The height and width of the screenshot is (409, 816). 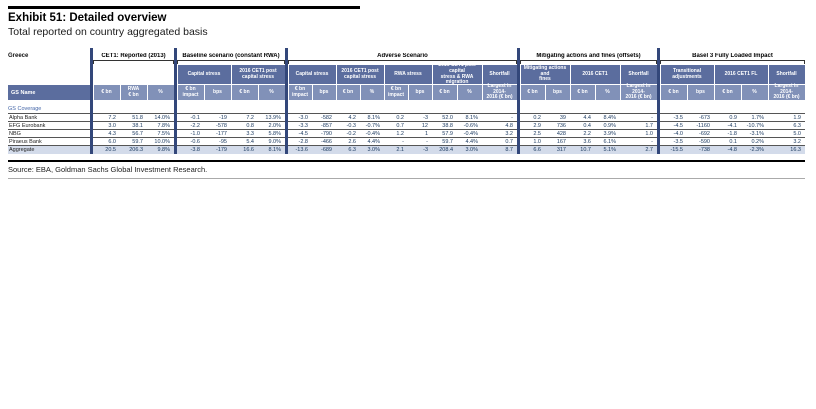 I want to click on value-cell: 51.8, so click(x=133, y=118).